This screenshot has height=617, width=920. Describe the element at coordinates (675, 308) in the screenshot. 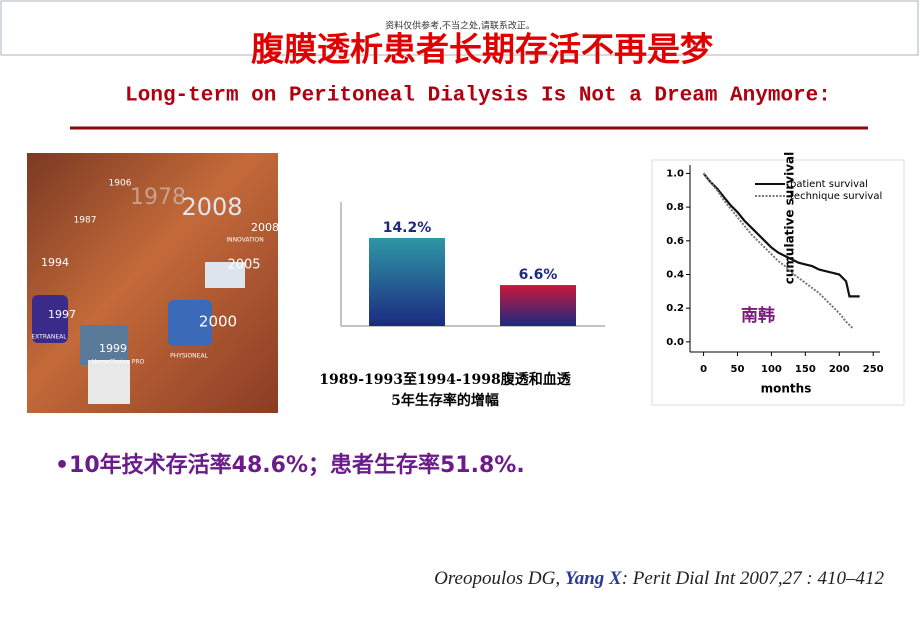

I see `y-tick-label: 0.2` at that location.